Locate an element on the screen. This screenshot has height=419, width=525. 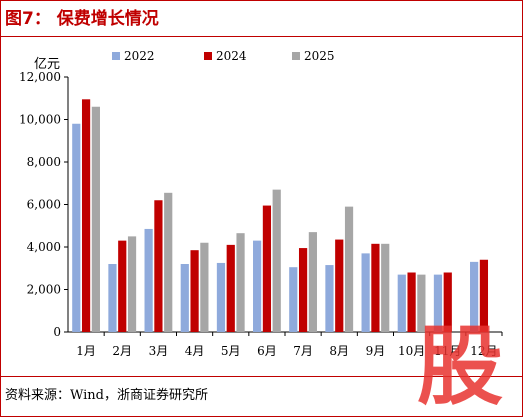
y-tick-label: 6,000 is located at coordinates (44, 205).